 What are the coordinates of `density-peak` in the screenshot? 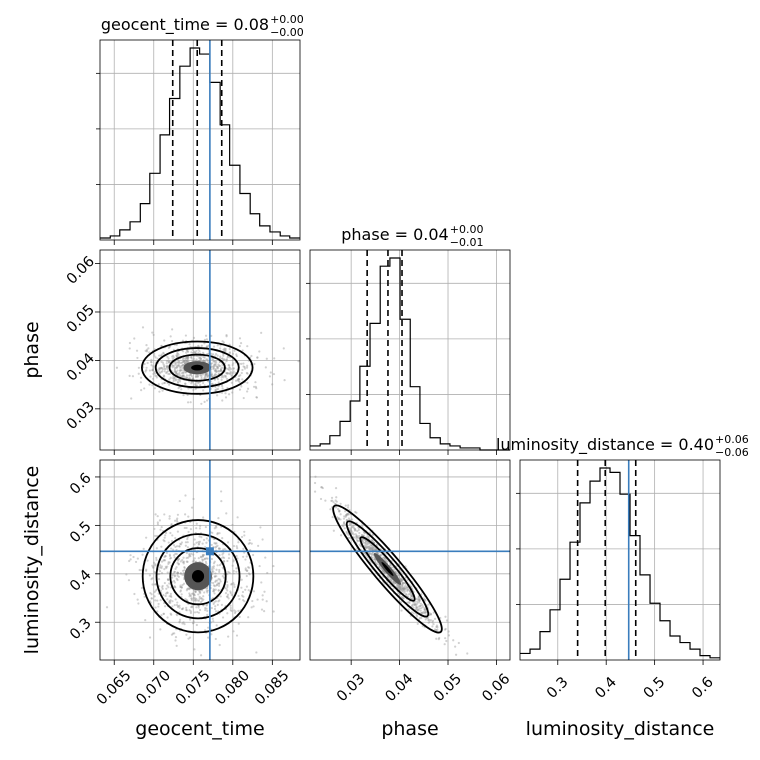 It's located at (387, 568).